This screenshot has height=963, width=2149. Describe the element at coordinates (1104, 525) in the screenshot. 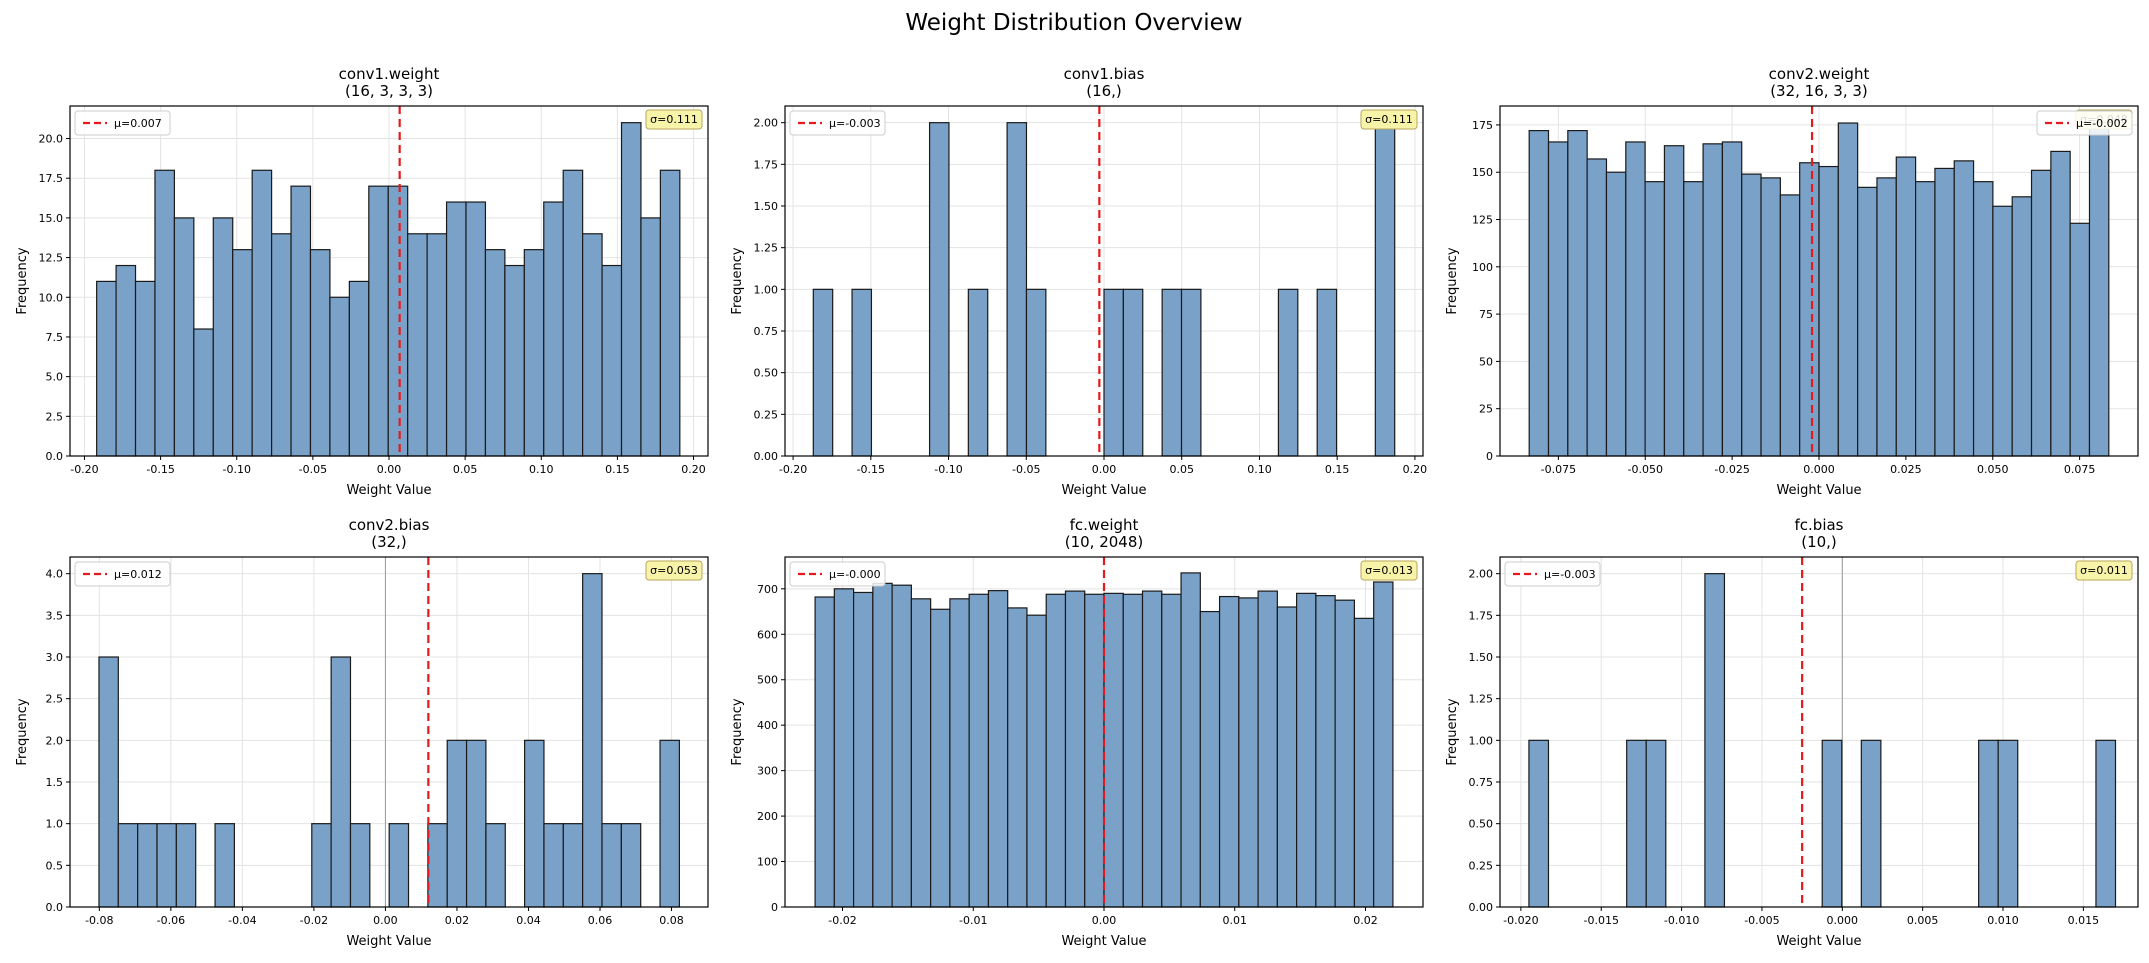

I see `chart-title: fc.weight` at that location.